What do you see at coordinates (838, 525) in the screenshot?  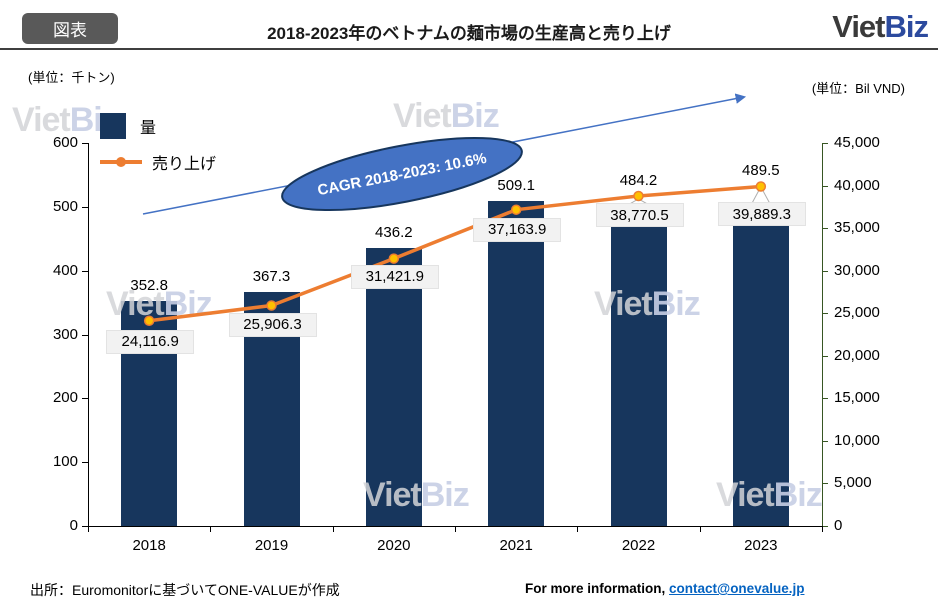 I see `right-axis-tick-label: 0` at bounding box center [838, 525].